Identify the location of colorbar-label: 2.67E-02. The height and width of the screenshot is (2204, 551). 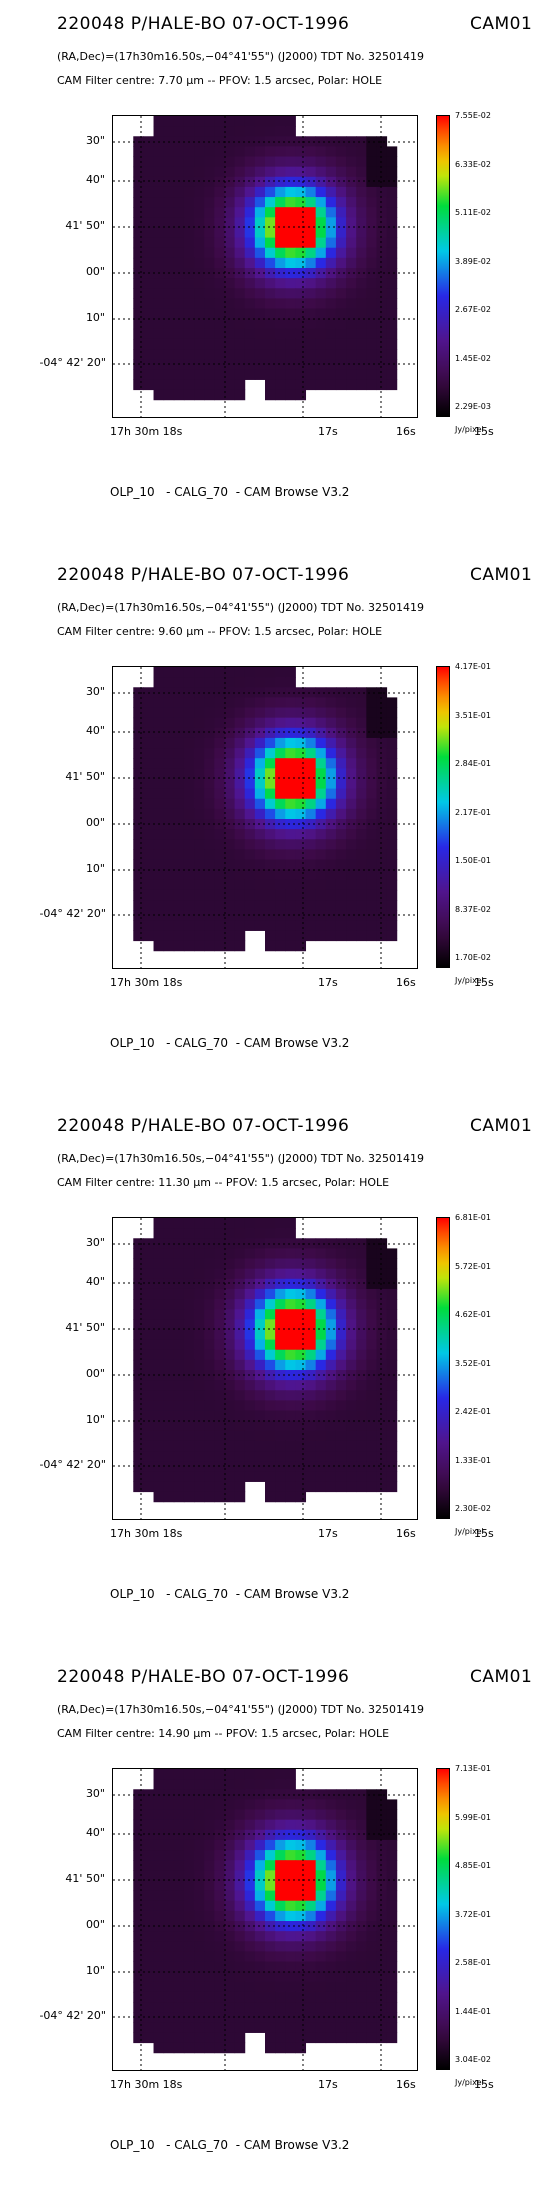
(473, 309).